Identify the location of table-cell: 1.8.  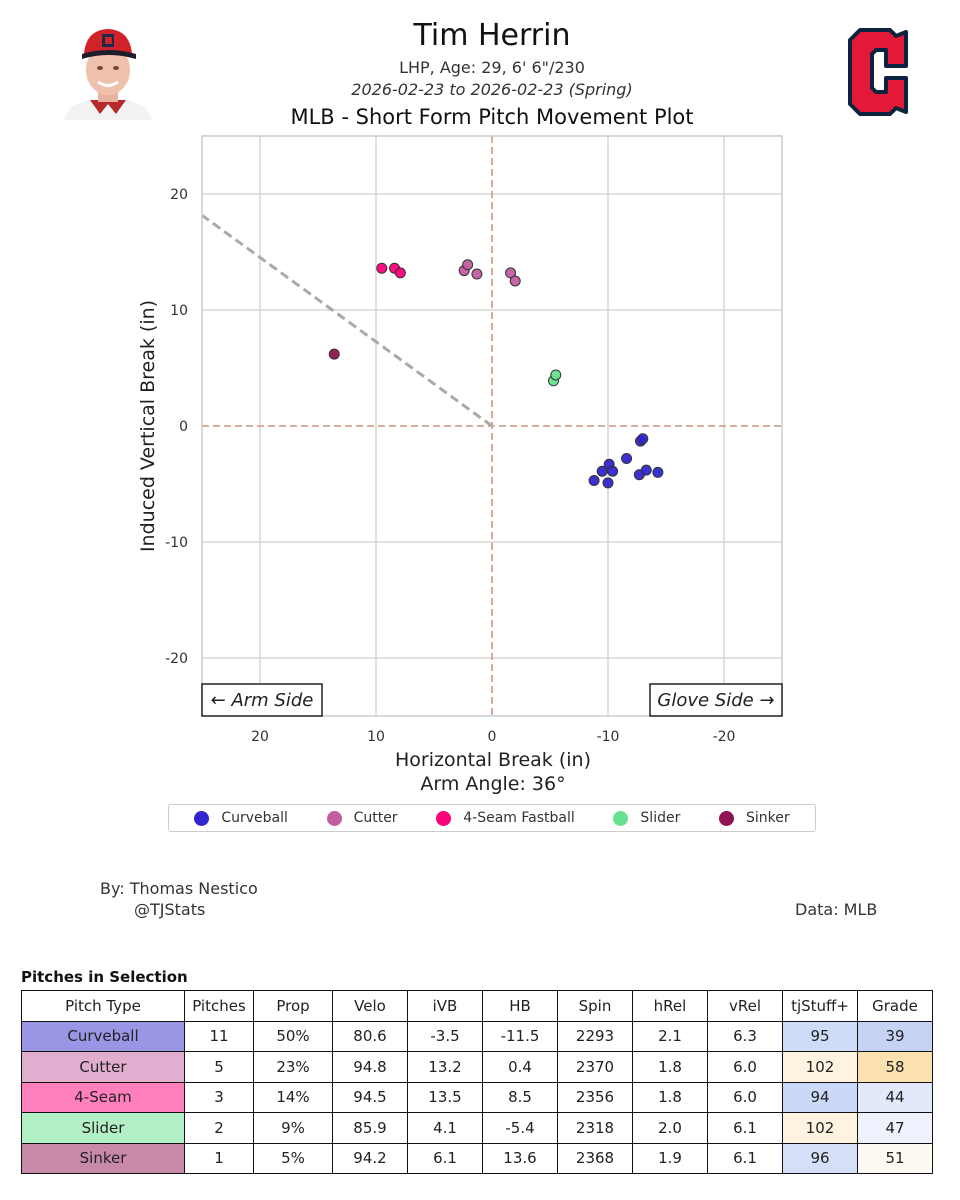
(670, 1097).